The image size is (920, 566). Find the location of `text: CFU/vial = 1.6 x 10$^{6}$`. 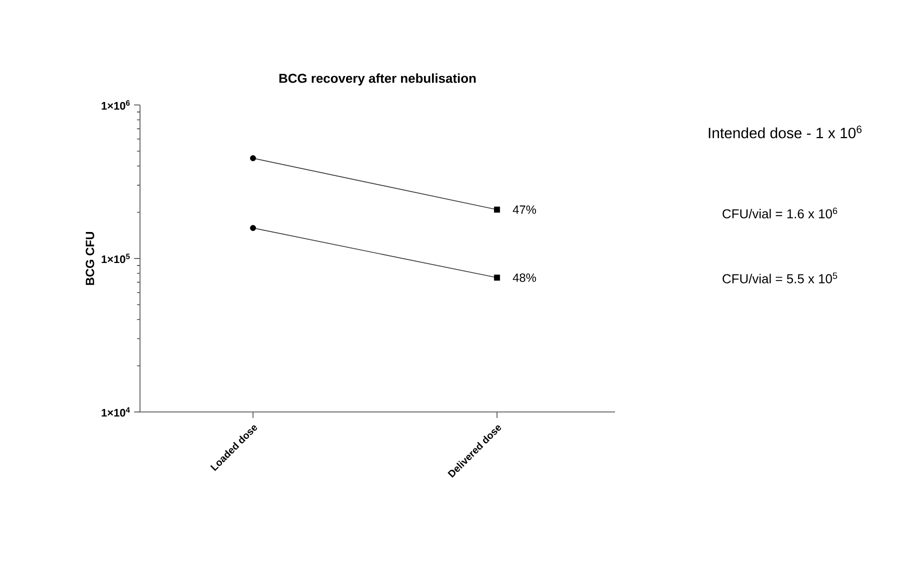

text: CFU/vial = 1.6 x 10$^{6}$ is located at coordinates (780, 213).